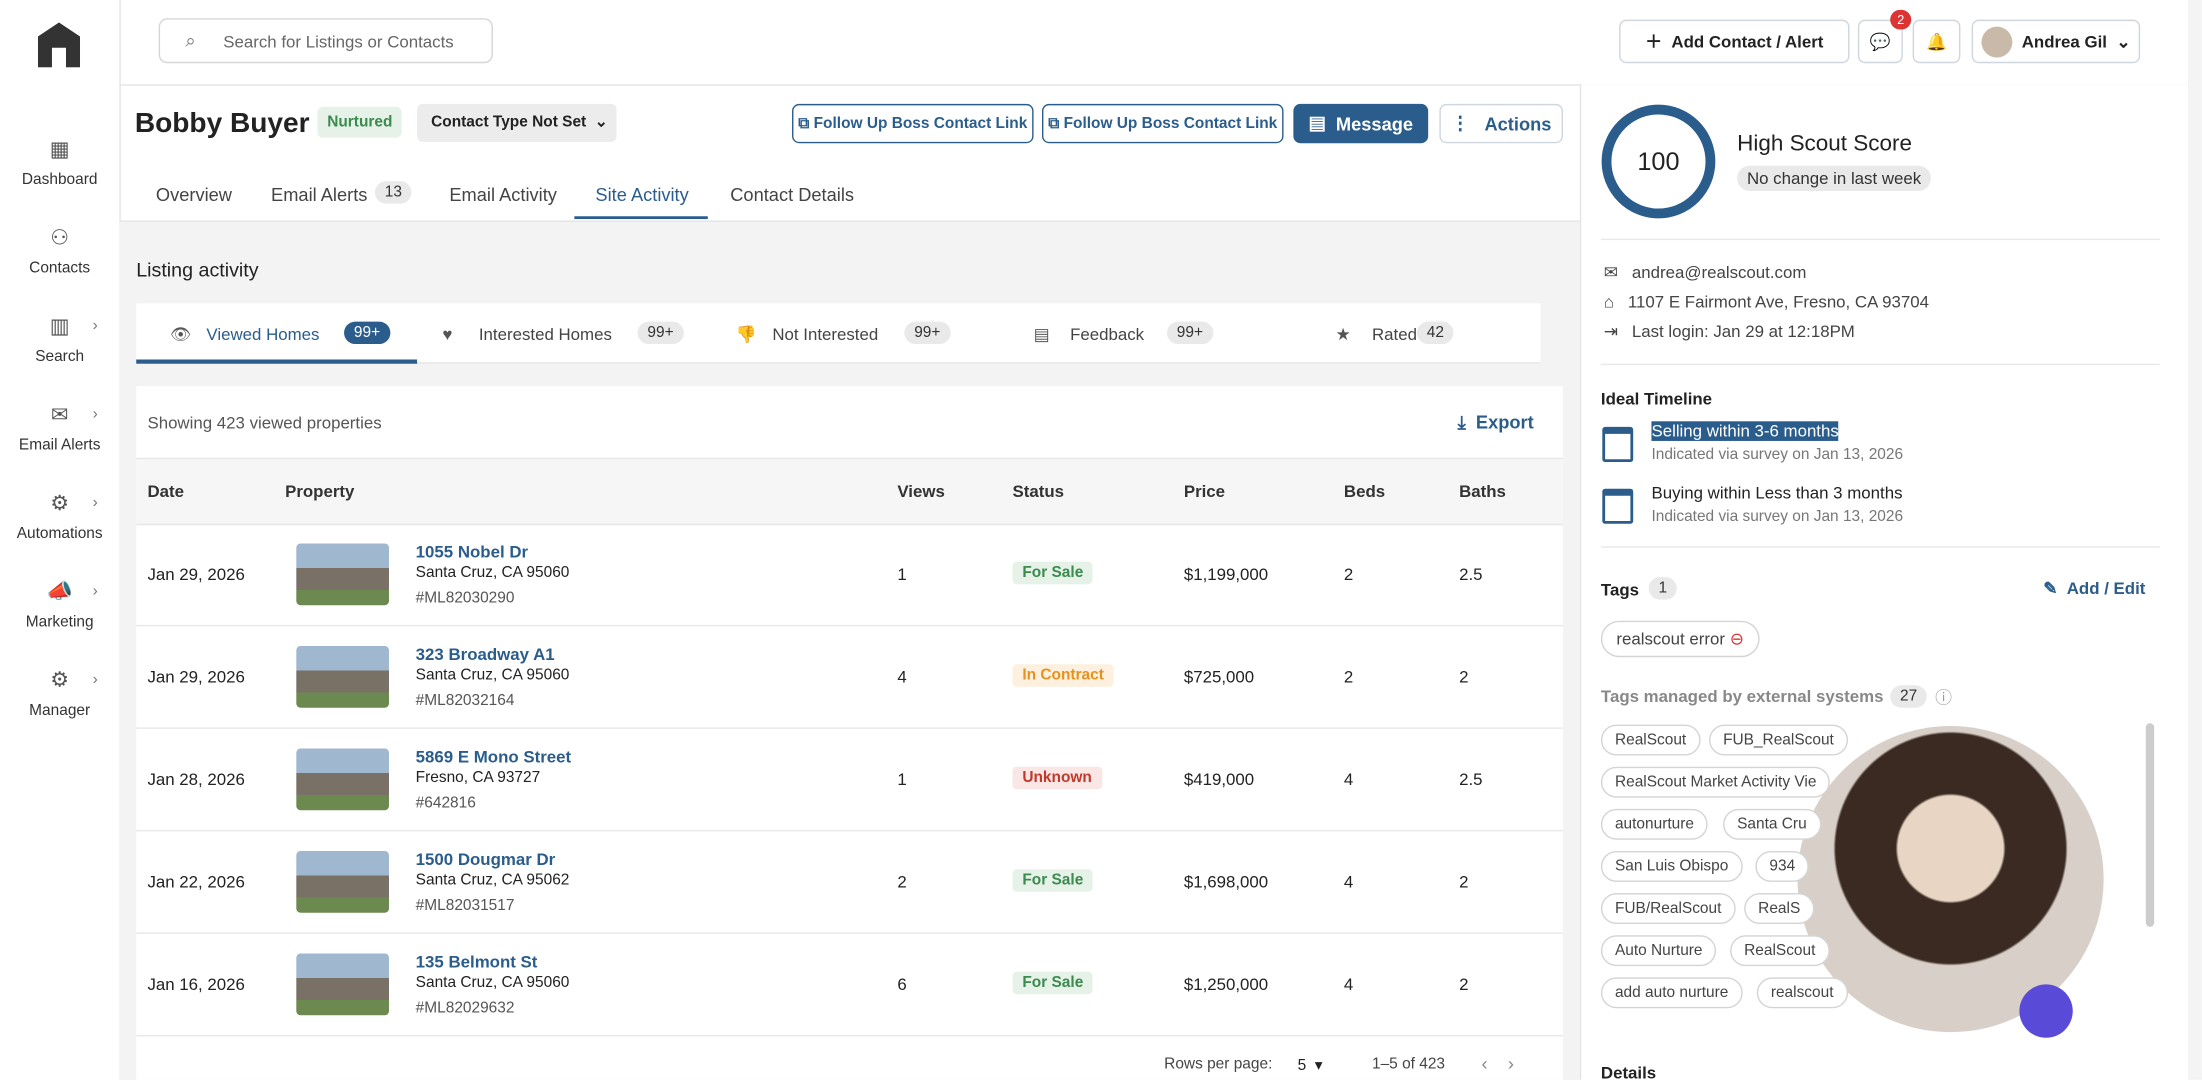  What do you see at coordinates (792, 194) in the screenshot?
I see `tab: Contact Details` at bounding box center [792, 194].